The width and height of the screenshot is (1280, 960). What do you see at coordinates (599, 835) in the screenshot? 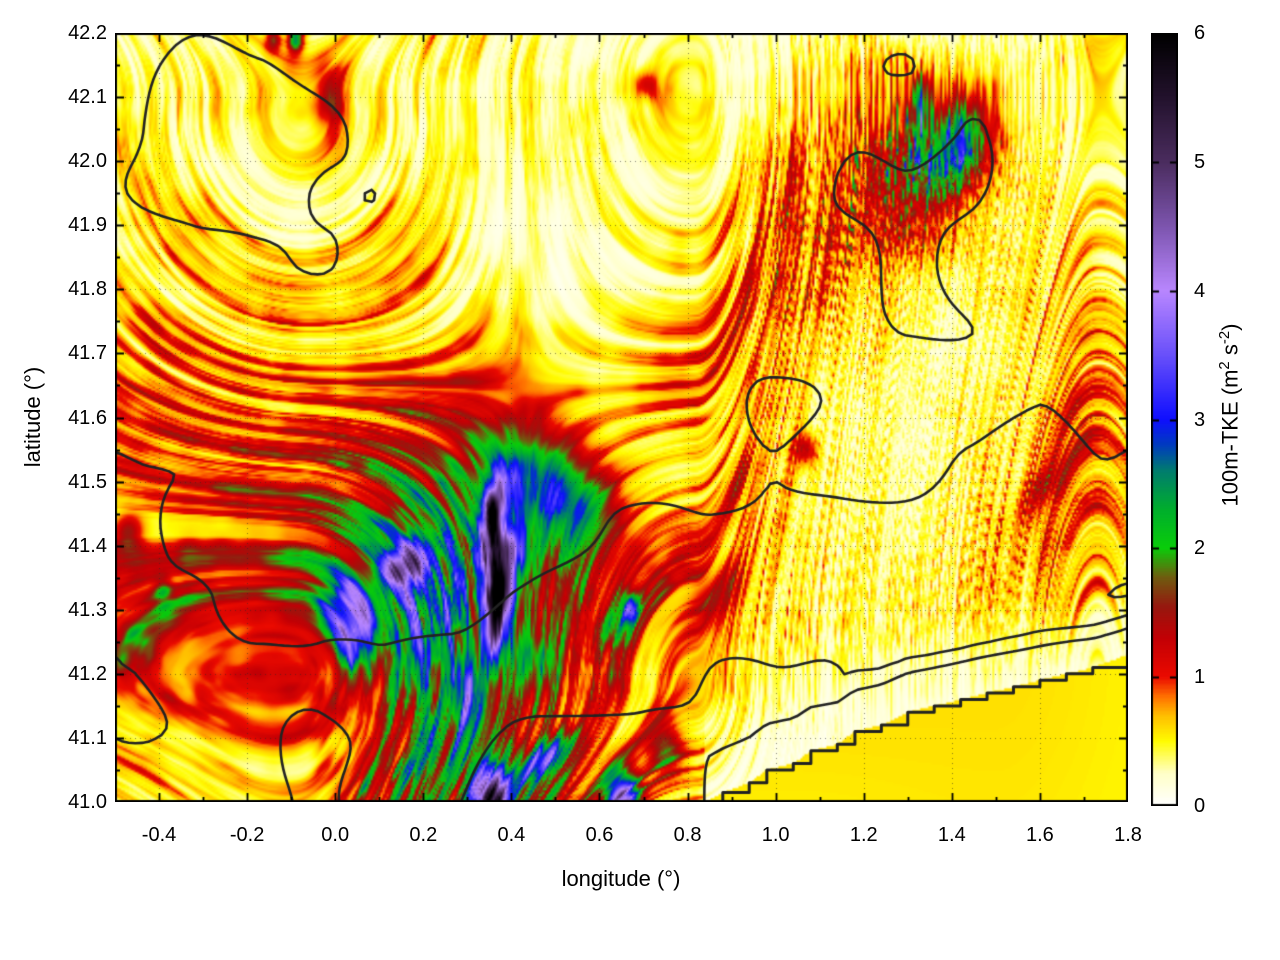
I see `x-tick-label: 0.6` at bounding box center [599, 835].